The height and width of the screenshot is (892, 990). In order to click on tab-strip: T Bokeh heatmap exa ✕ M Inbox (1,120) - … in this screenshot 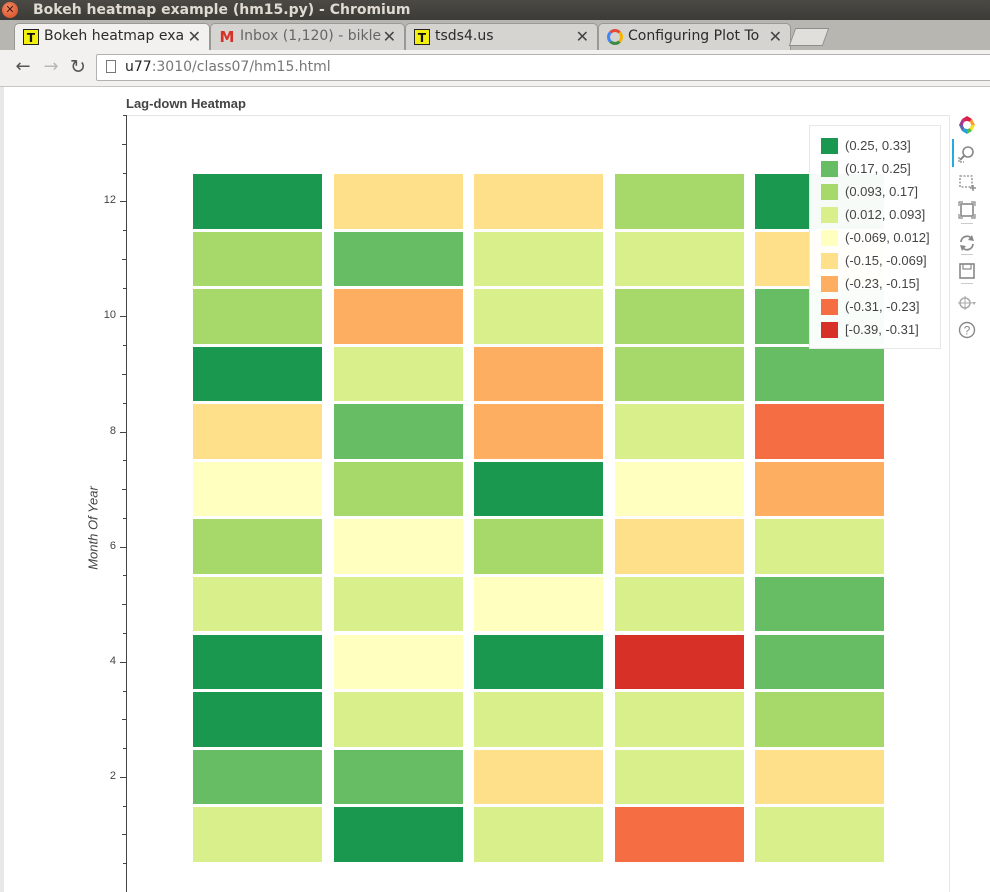, I will do `click(495, 35)`.